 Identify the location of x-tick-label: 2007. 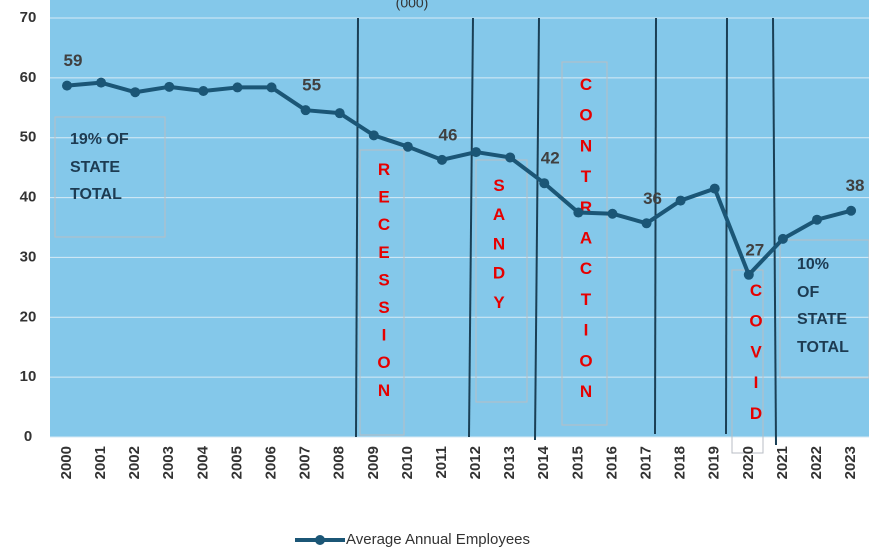
(305, 462).